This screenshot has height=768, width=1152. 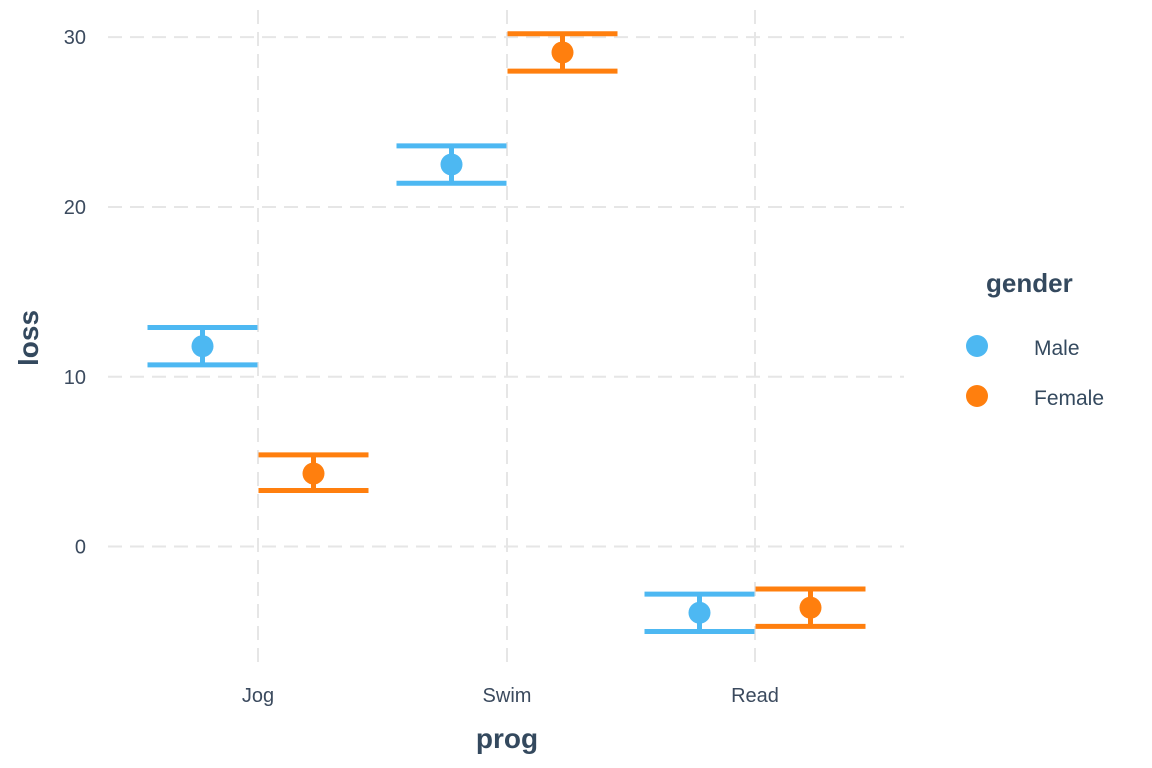 What do you see at coordinates (80, 548) in the screenshot?
I see `y-tick-label: 0` at bounding box center [80, 548].